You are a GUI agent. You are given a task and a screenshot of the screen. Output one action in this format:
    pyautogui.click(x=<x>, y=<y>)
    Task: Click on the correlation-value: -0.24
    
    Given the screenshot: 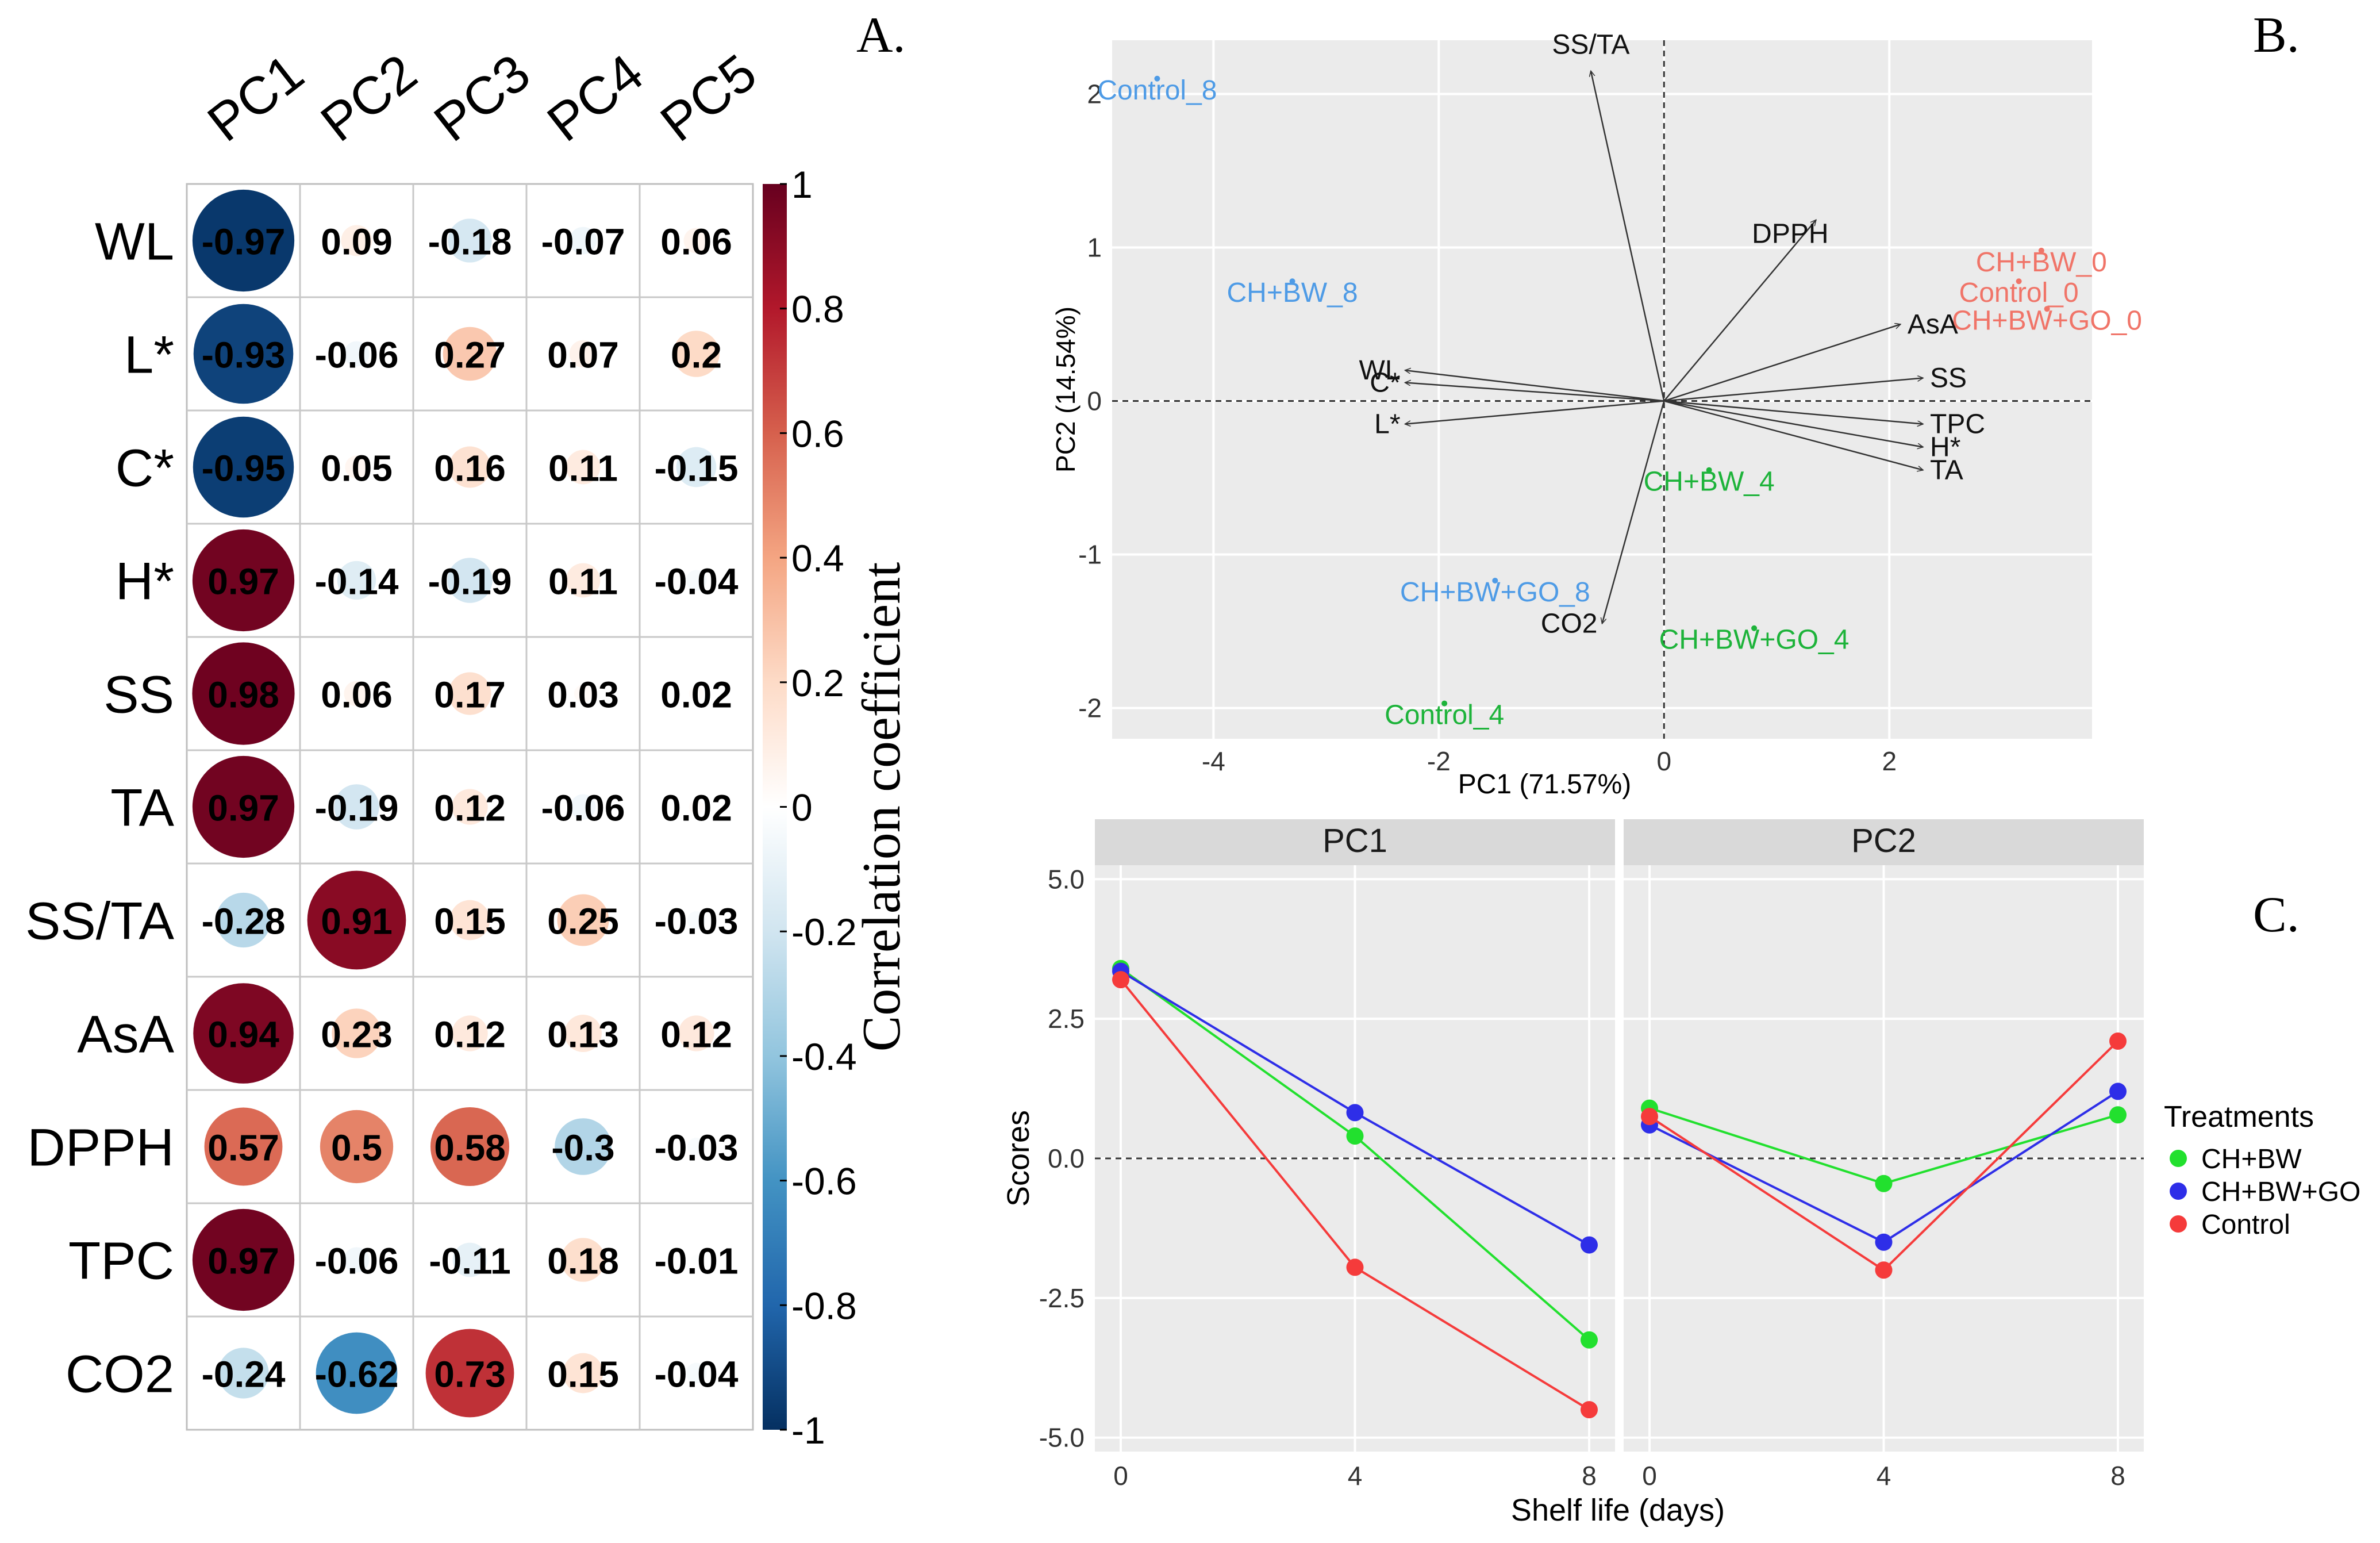 What is the action you would take?
    pyautogui.click(x=244, y=1374)
    